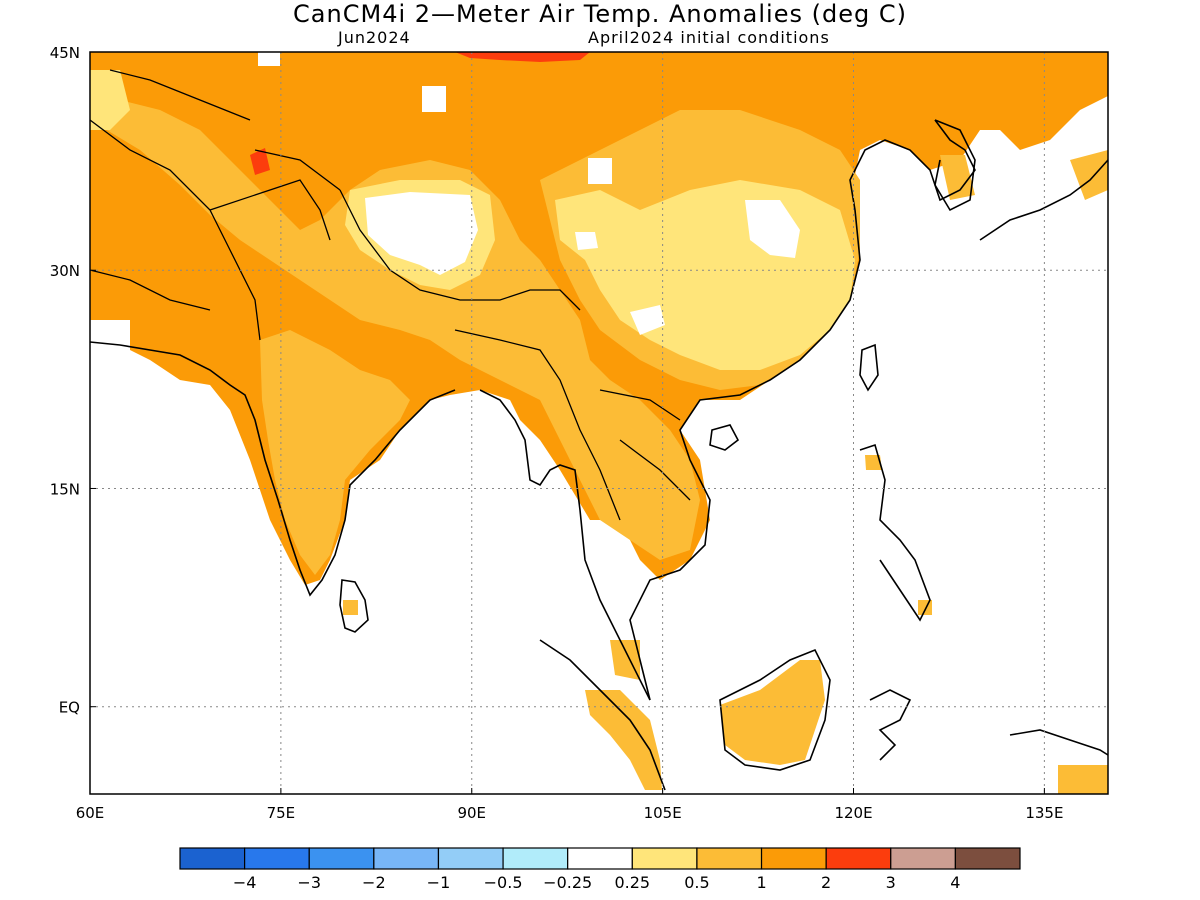 The height and width of the screenshot is (900, 1200). I want to click on colorbar-label: 4, so click(955, 882).